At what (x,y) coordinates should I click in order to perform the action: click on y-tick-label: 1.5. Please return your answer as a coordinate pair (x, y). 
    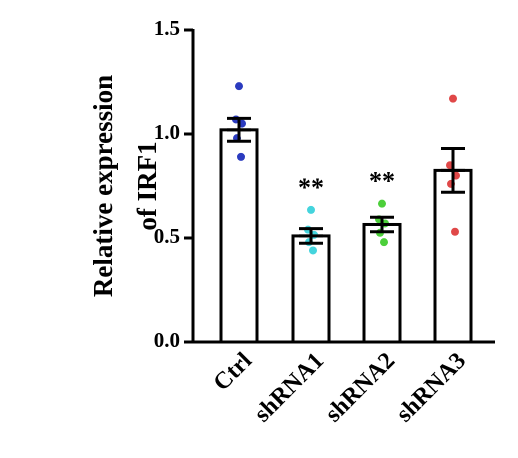
    Looking at the image, I should click on (167, 28).